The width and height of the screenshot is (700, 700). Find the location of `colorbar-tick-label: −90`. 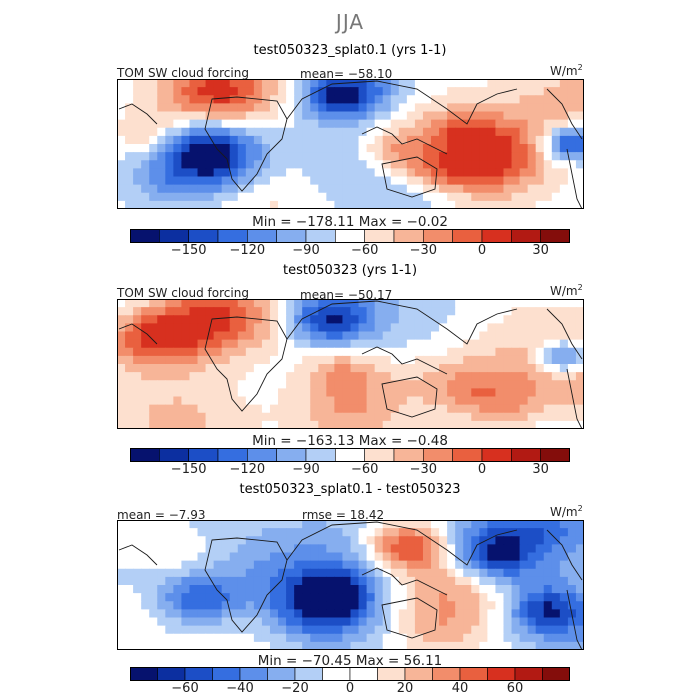

colorbar-tick-label: −90 is located at coordinates (306, 250).